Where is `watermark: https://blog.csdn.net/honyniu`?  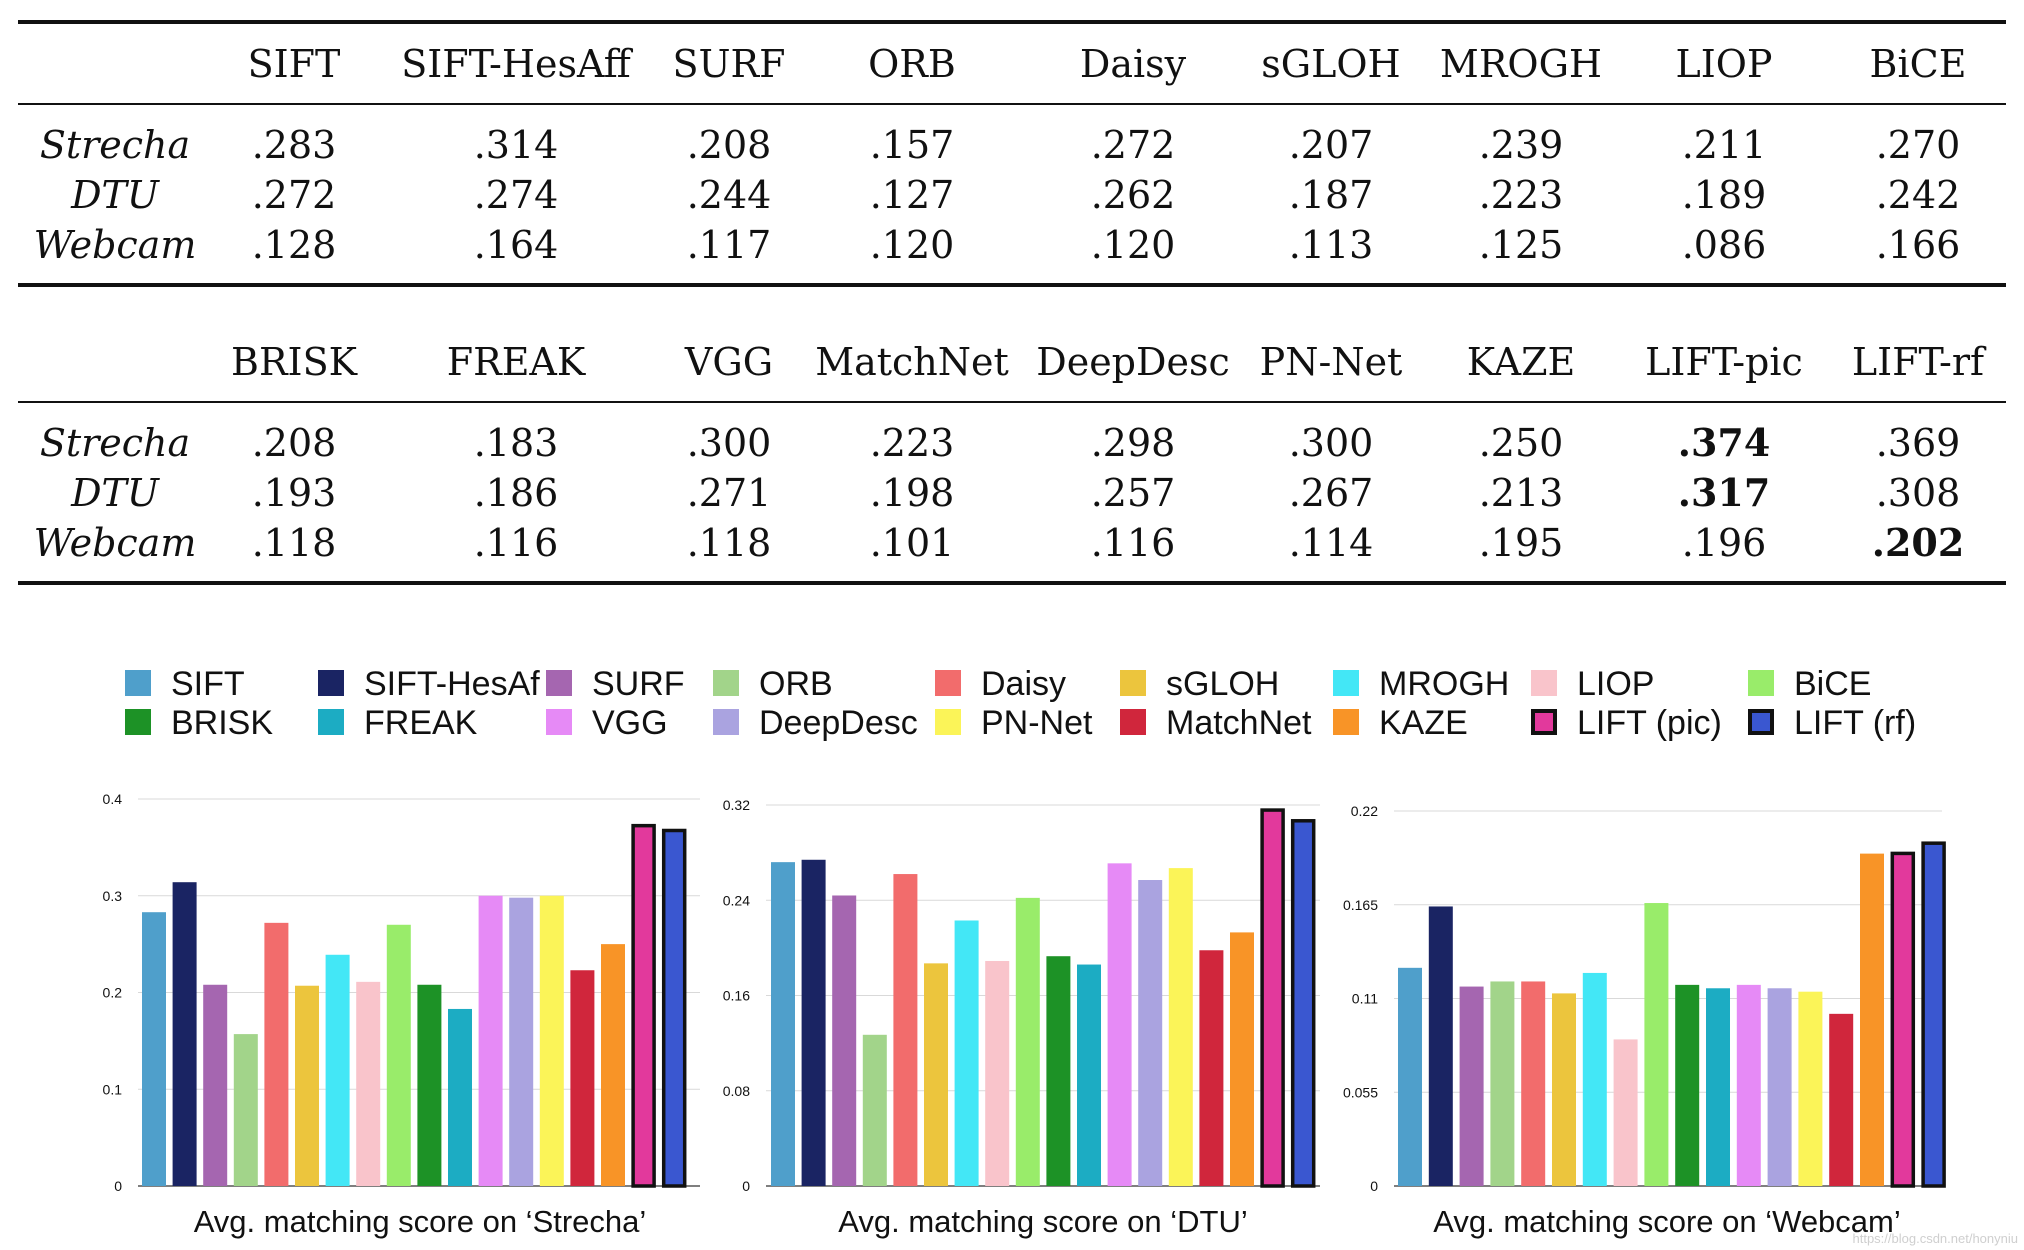 watermark: https://blog.csdn.net/honyniu is located at coordinates (1935, 1238).